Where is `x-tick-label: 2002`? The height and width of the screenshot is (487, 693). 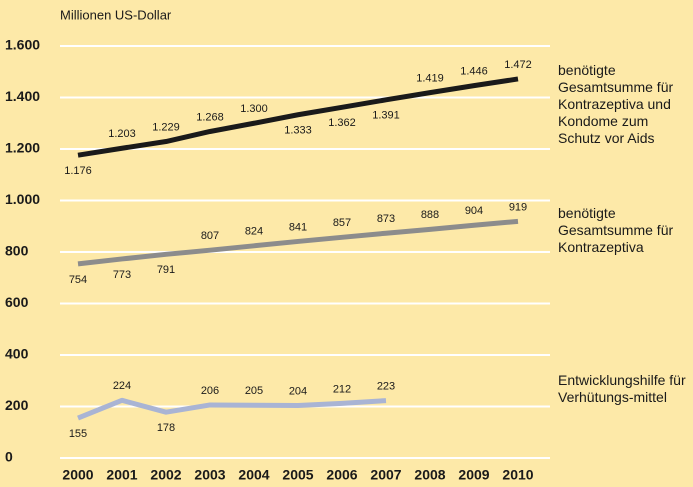 x-tick-label: 2002 is located at coordinates (165, 475).